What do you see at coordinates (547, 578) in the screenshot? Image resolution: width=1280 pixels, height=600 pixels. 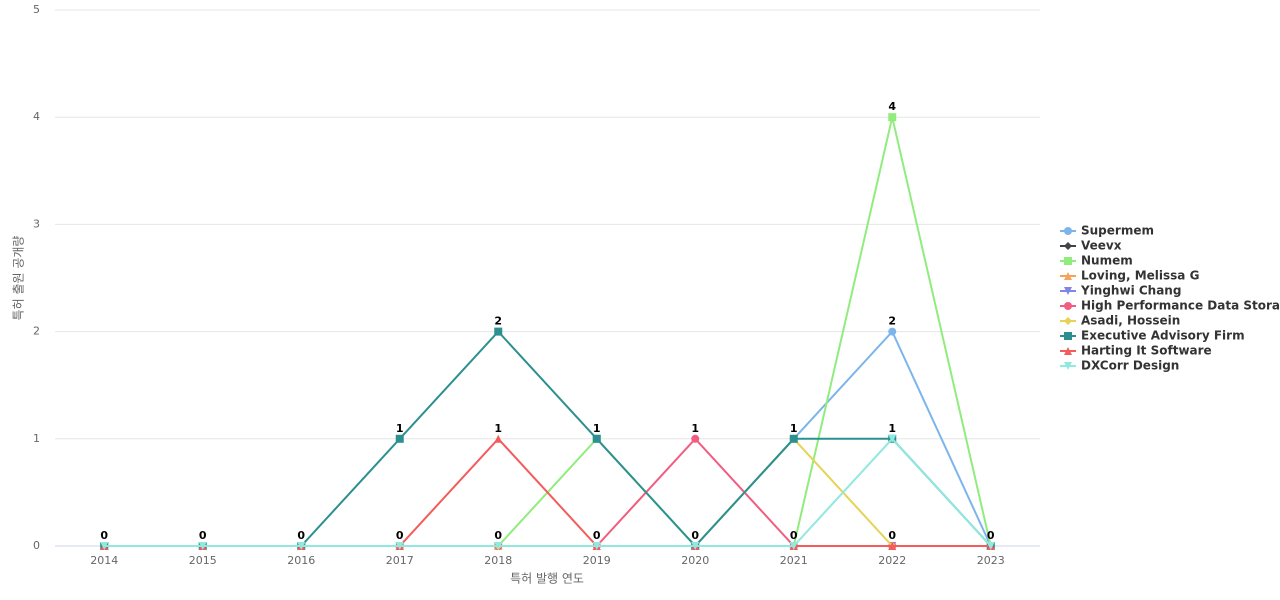 I see `x-axis-title: 특허 발행 연도` at bounding box center [547, 578].